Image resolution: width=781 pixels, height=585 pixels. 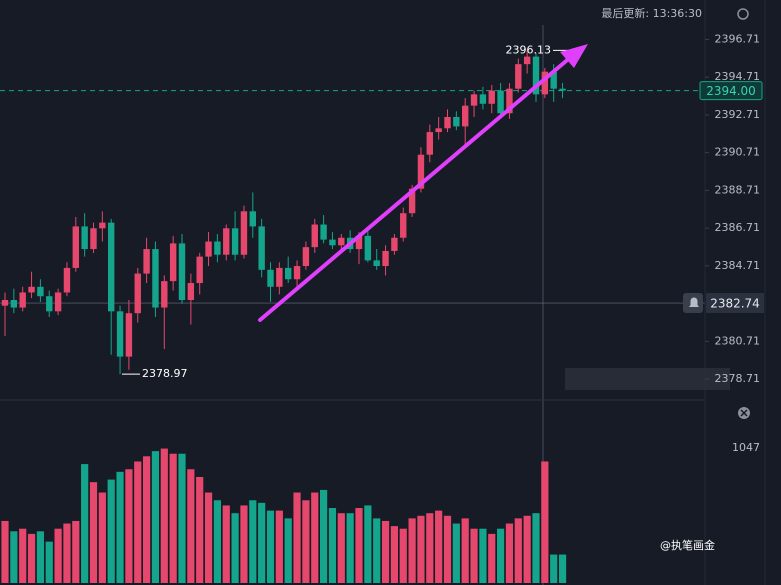 What do you see at coordinates (738, 378) in the screenshot?
I see `y-tick-label: 2378.71` at bounding box center [738, 378].